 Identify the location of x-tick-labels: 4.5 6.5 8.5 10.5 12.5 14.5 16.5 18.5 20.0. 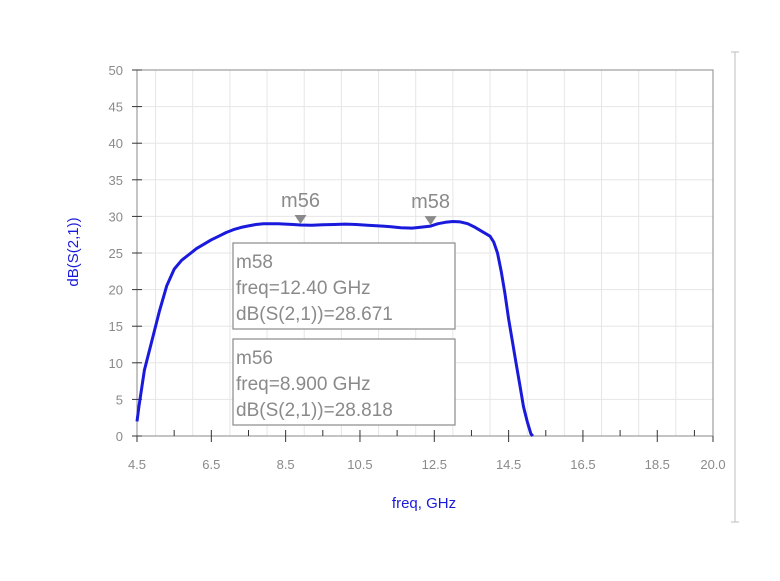
(427, 464).